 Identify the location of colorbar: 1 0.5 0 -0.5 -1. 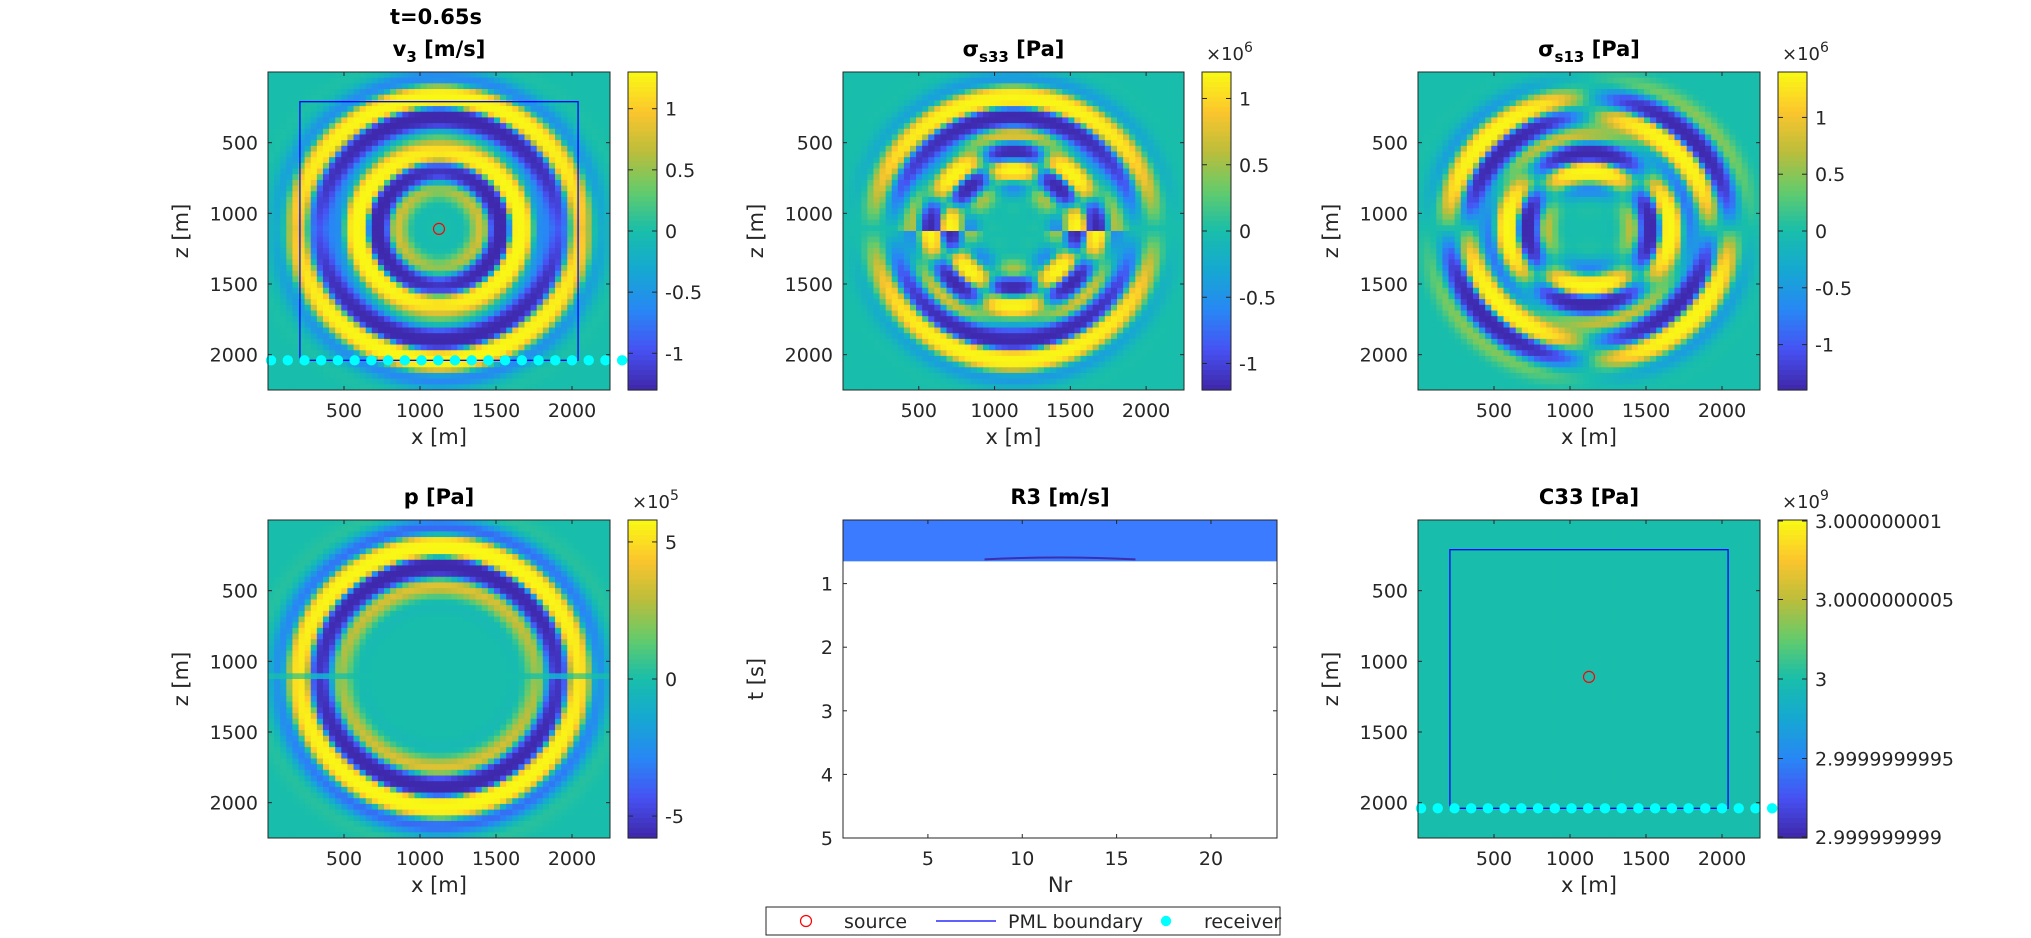
(664, 231).